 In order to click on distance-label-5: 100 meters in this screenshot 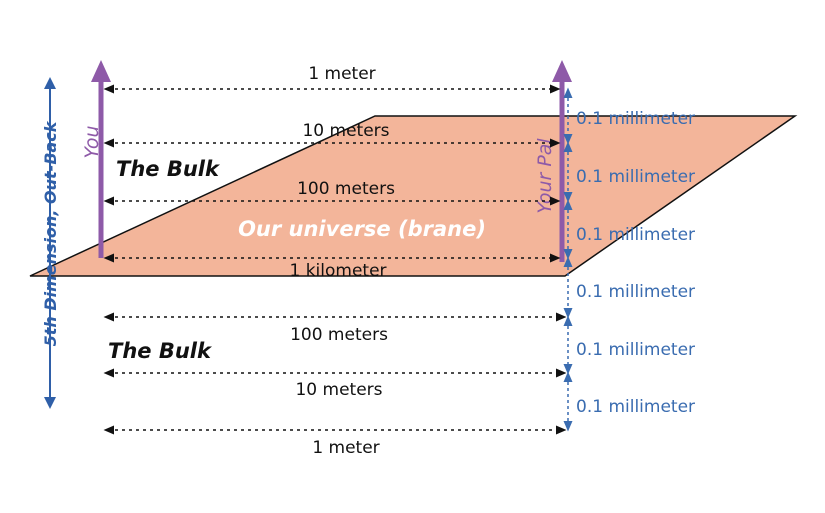, I will do `click(339, 335)`.